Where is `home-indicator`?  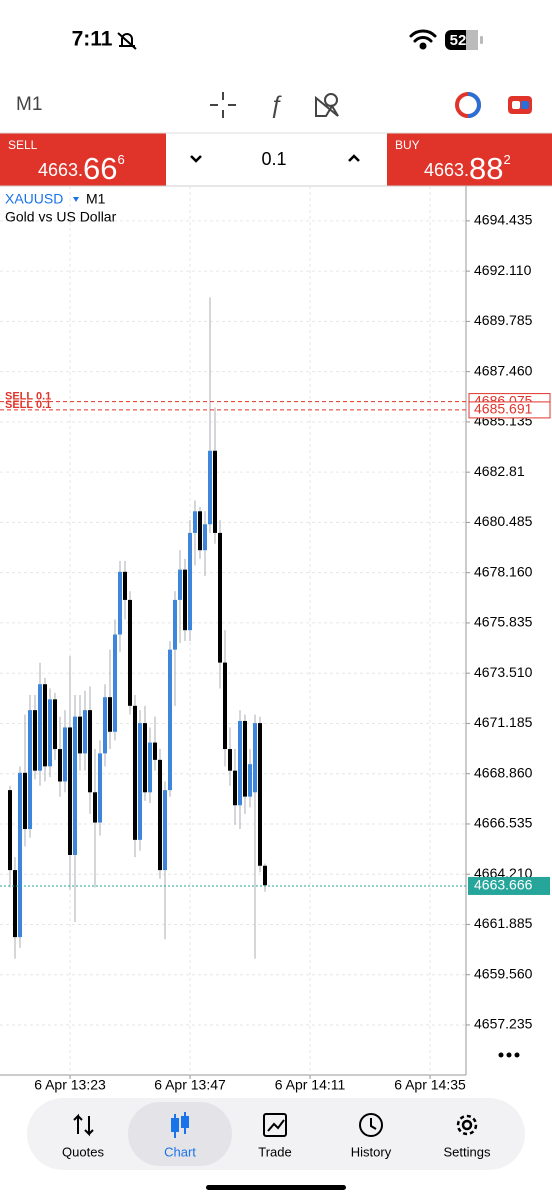
home-indicator is located at coordinates (276, 1187).